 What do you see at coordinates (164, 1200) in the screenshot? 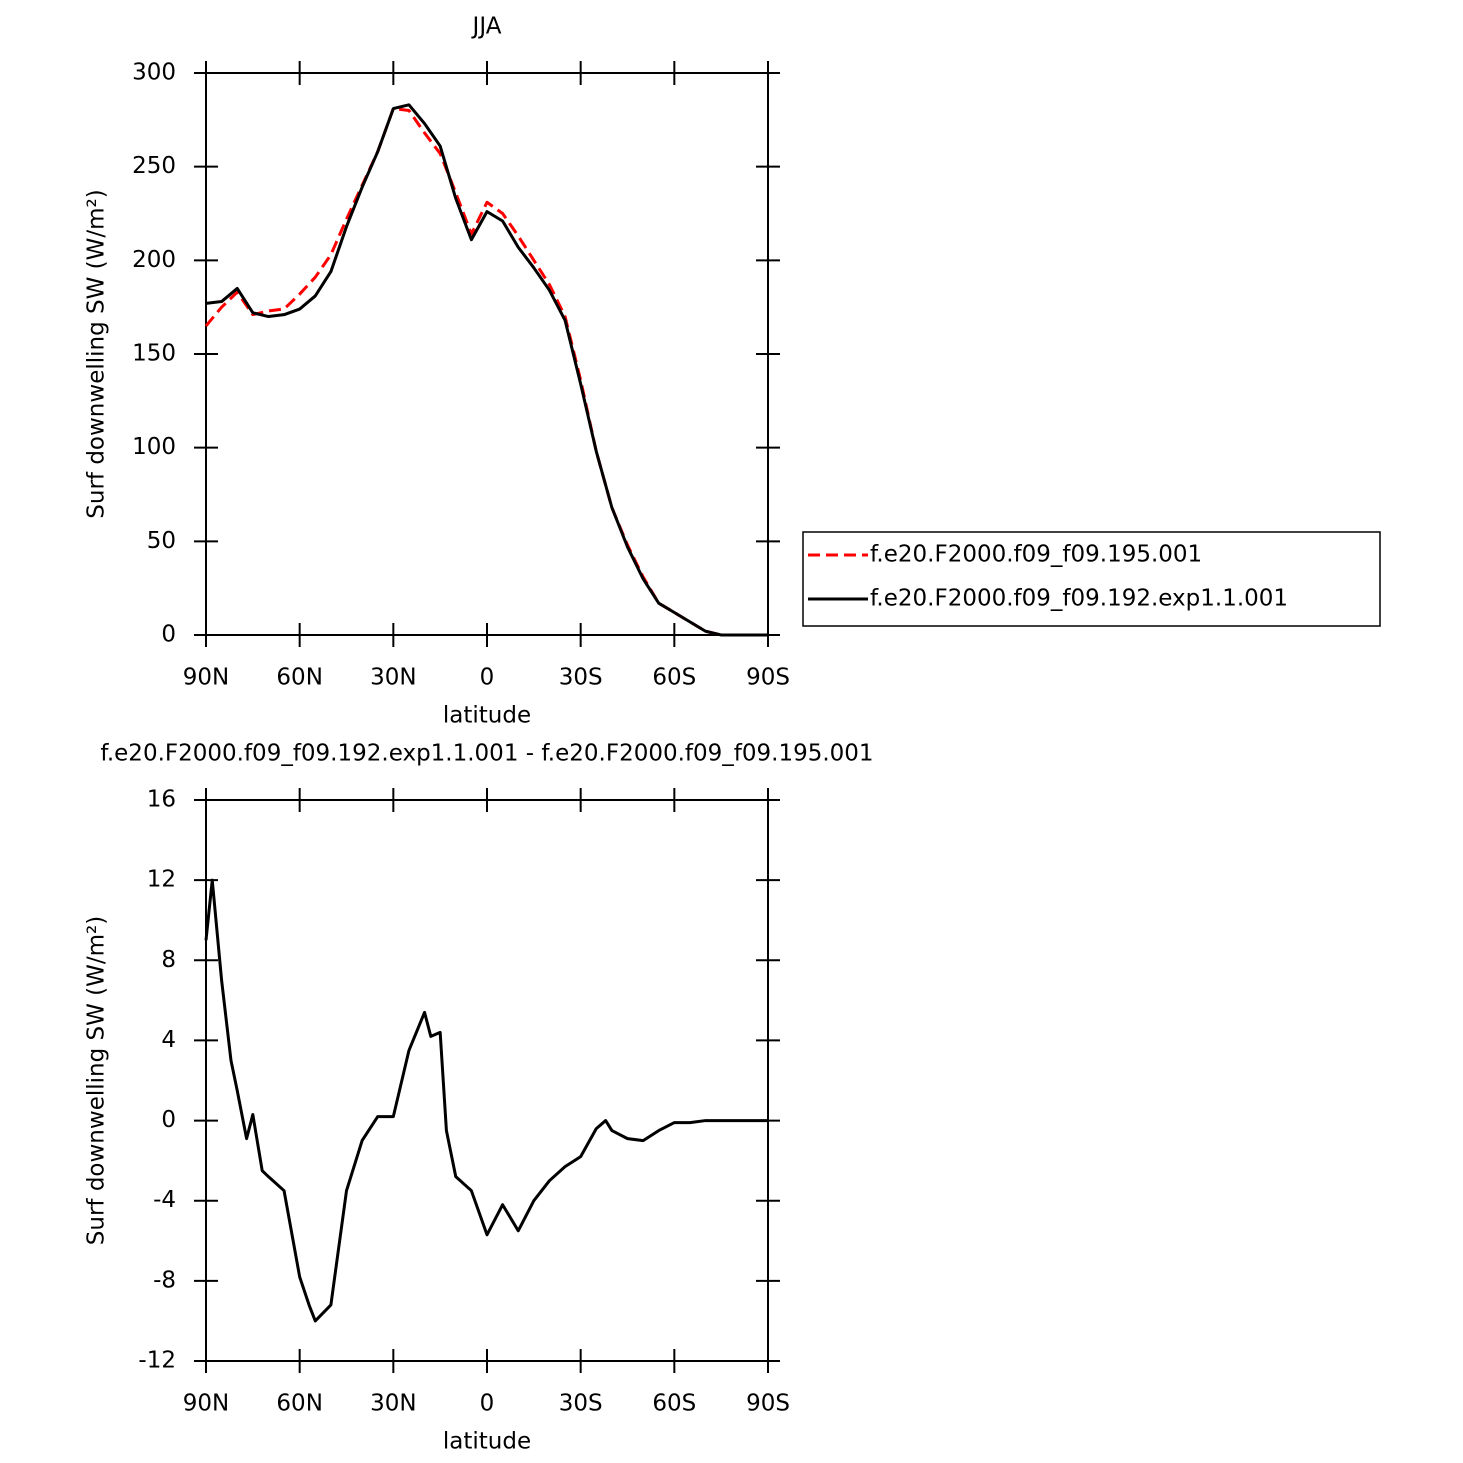
I see `y-tick-label: -4` at bounding box center [164, 1200].